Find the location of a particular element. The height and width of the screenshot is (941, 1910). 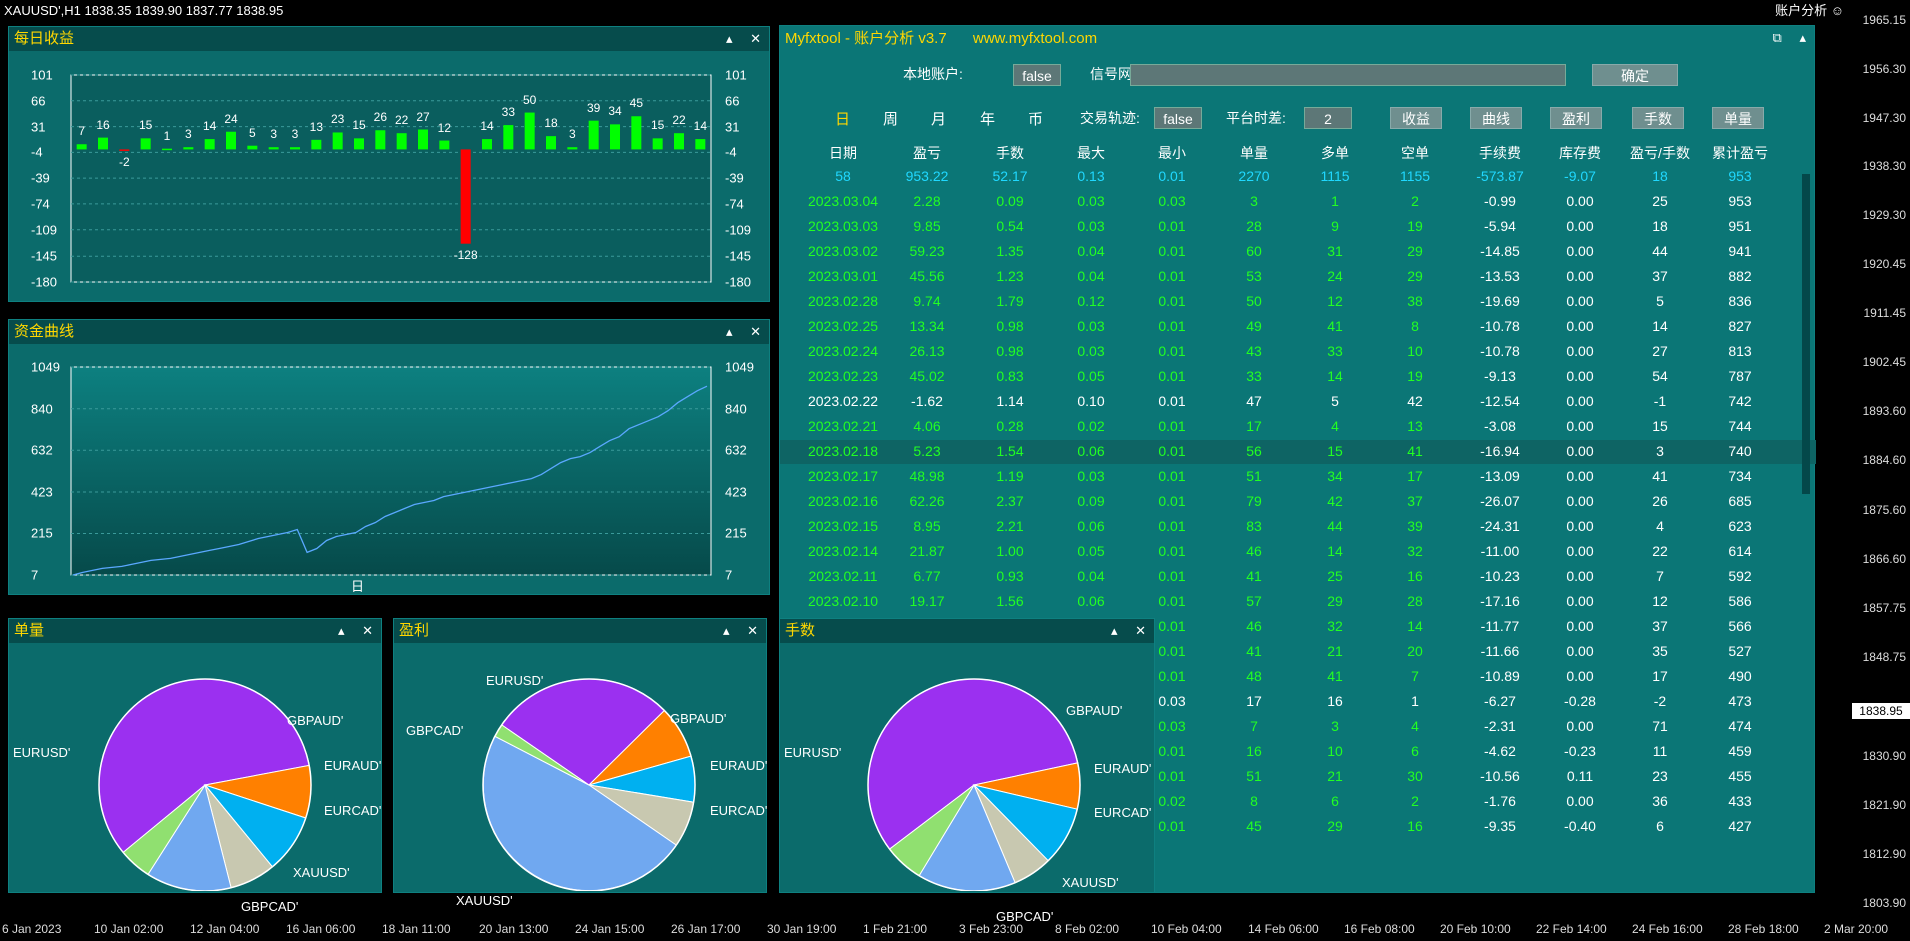

confirm-button: 确定 is located at coordinates (1635, 75).